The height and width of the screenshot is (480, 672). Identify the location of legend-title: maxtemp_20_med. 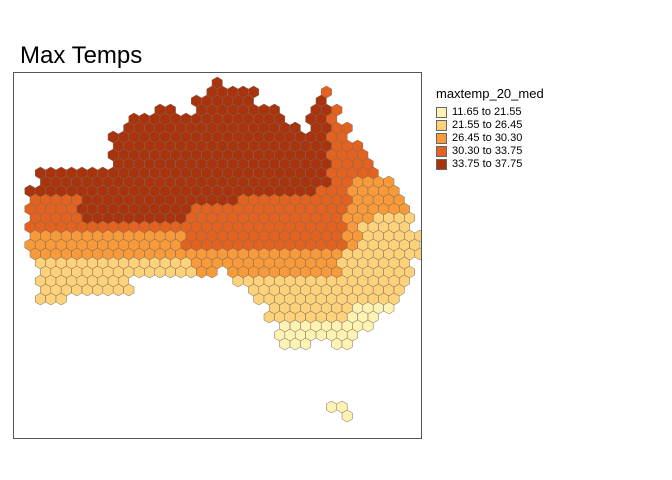
(490, 93).